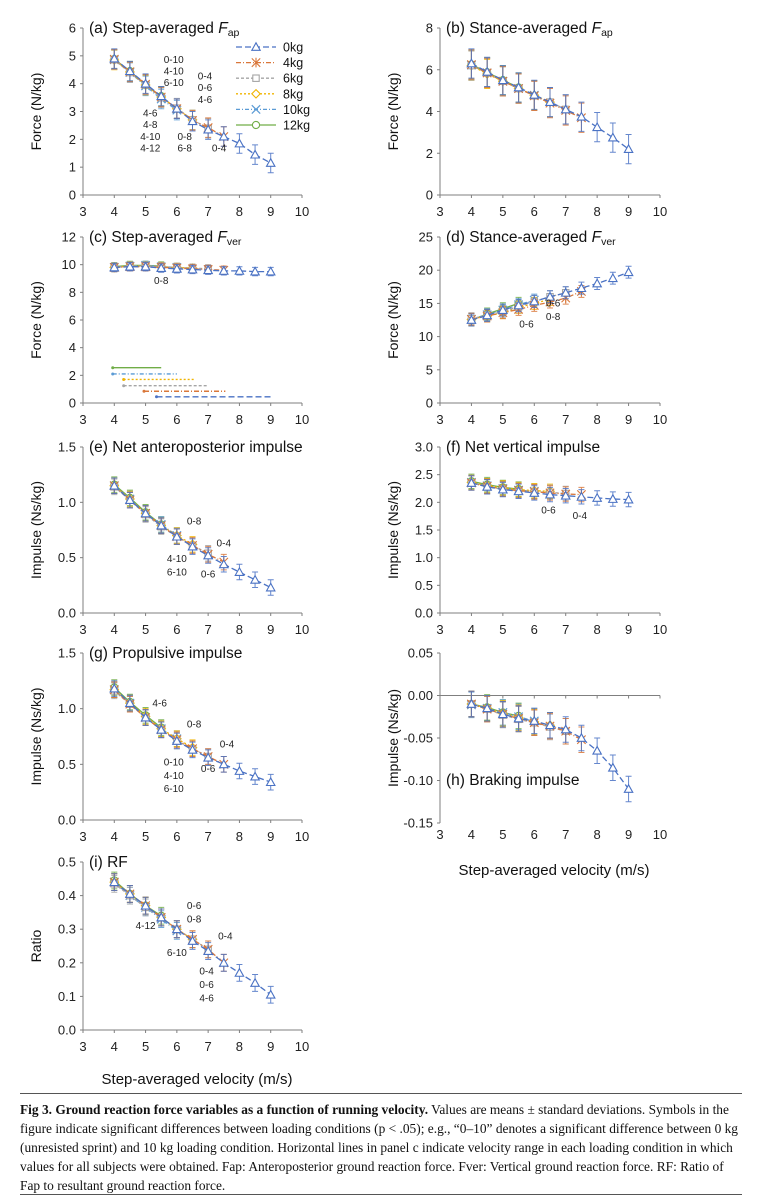 This screenshot has height=1200, width=761. I want to click on panel-title: (a) Step-averaged Fap, so click(164, 29).